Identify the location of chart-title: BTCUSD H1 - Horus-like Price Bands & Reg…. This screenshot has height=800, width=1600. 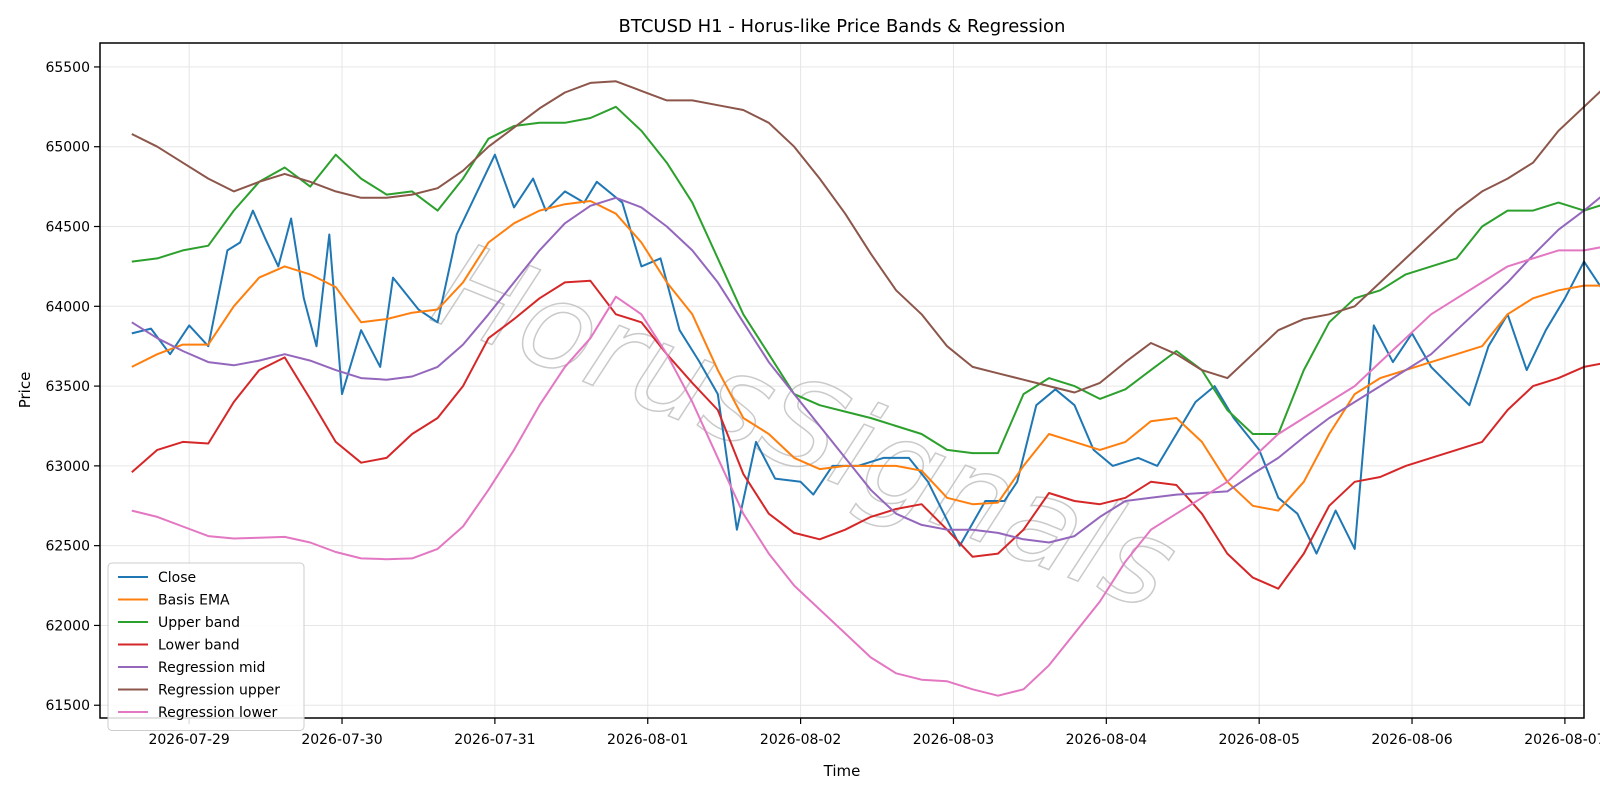
(842, 26).